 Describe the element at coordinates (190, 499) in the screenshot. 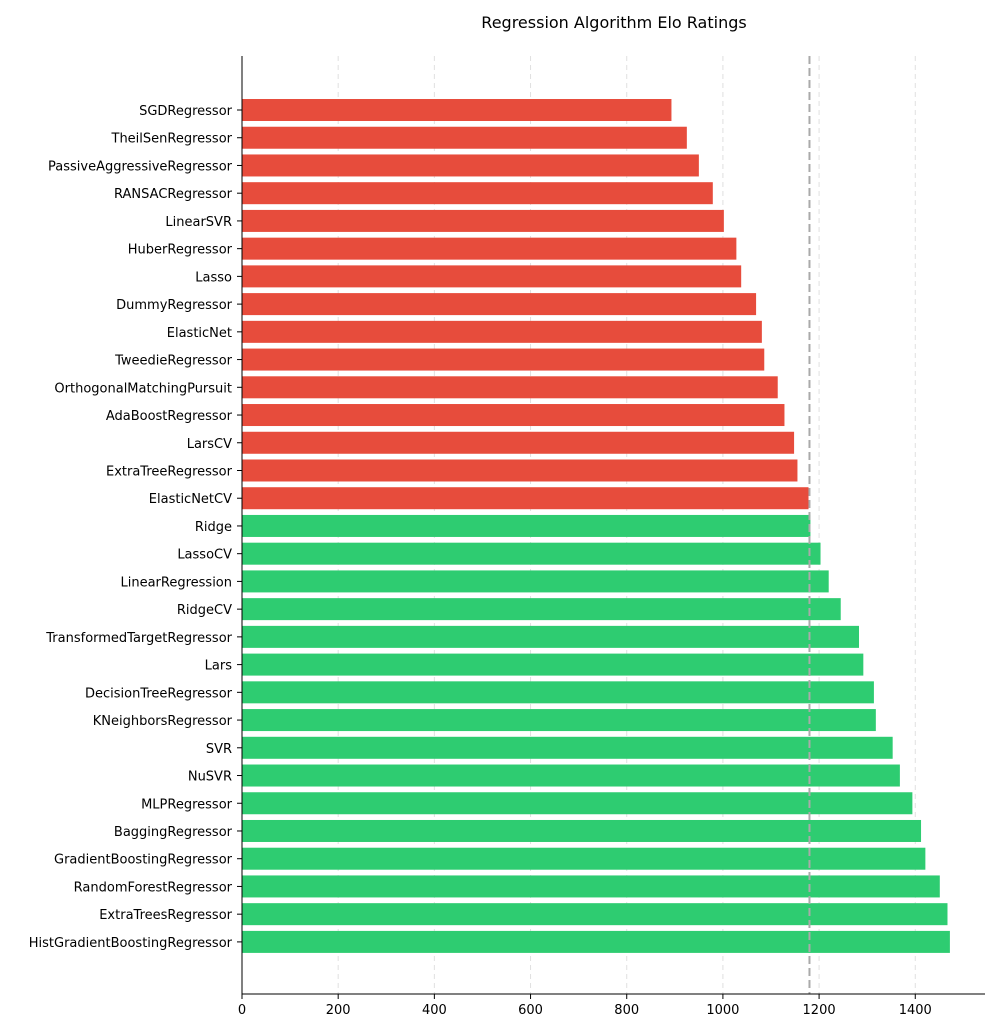

I see `category-label: ElasticNetCV` at that location.